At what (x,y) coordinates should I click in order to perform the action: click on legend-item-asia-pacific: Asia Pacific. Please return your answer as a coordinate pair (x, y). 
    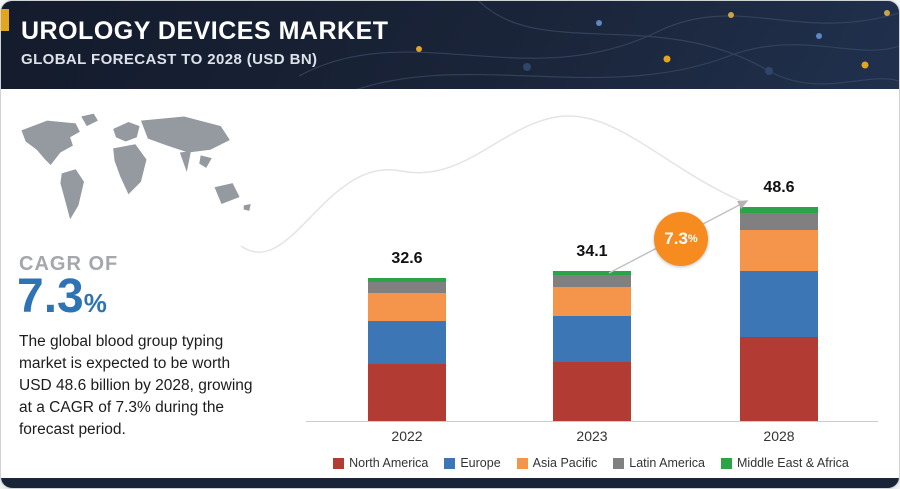
    Looking at the image, I should click on (557, 463).